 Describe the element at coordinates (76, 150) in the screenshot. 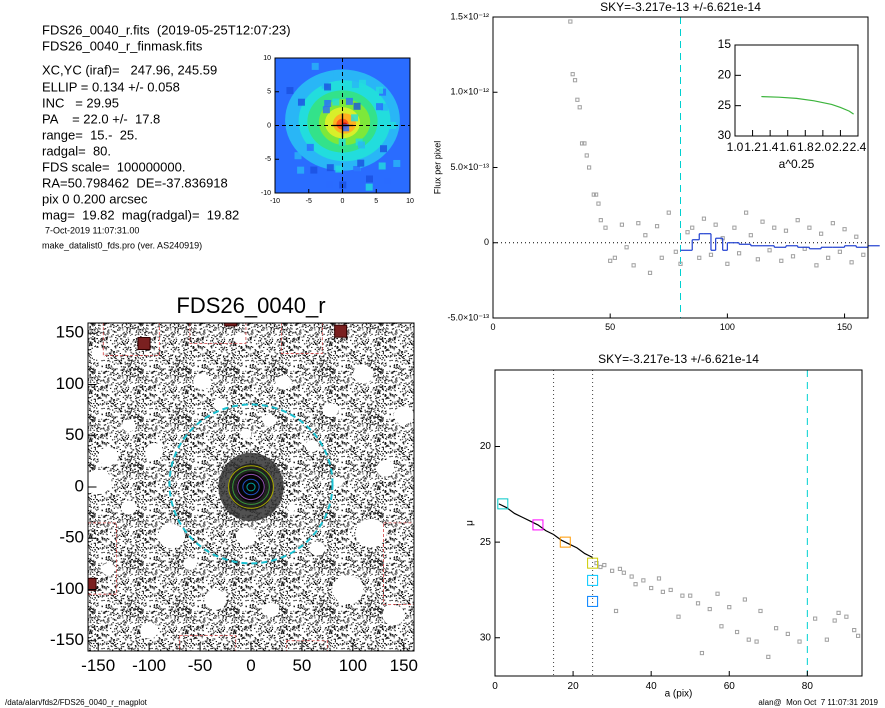

I see `header-line: radgal= 80.` at that location.